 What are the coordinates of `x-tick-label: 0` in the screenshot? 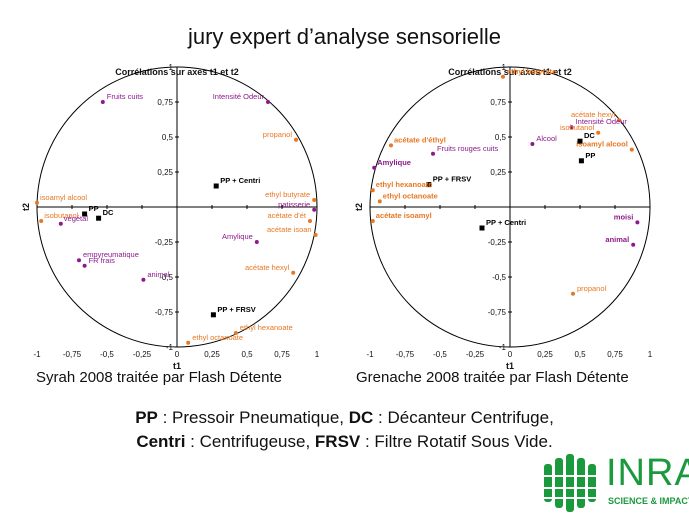 It's located at (510, 354).